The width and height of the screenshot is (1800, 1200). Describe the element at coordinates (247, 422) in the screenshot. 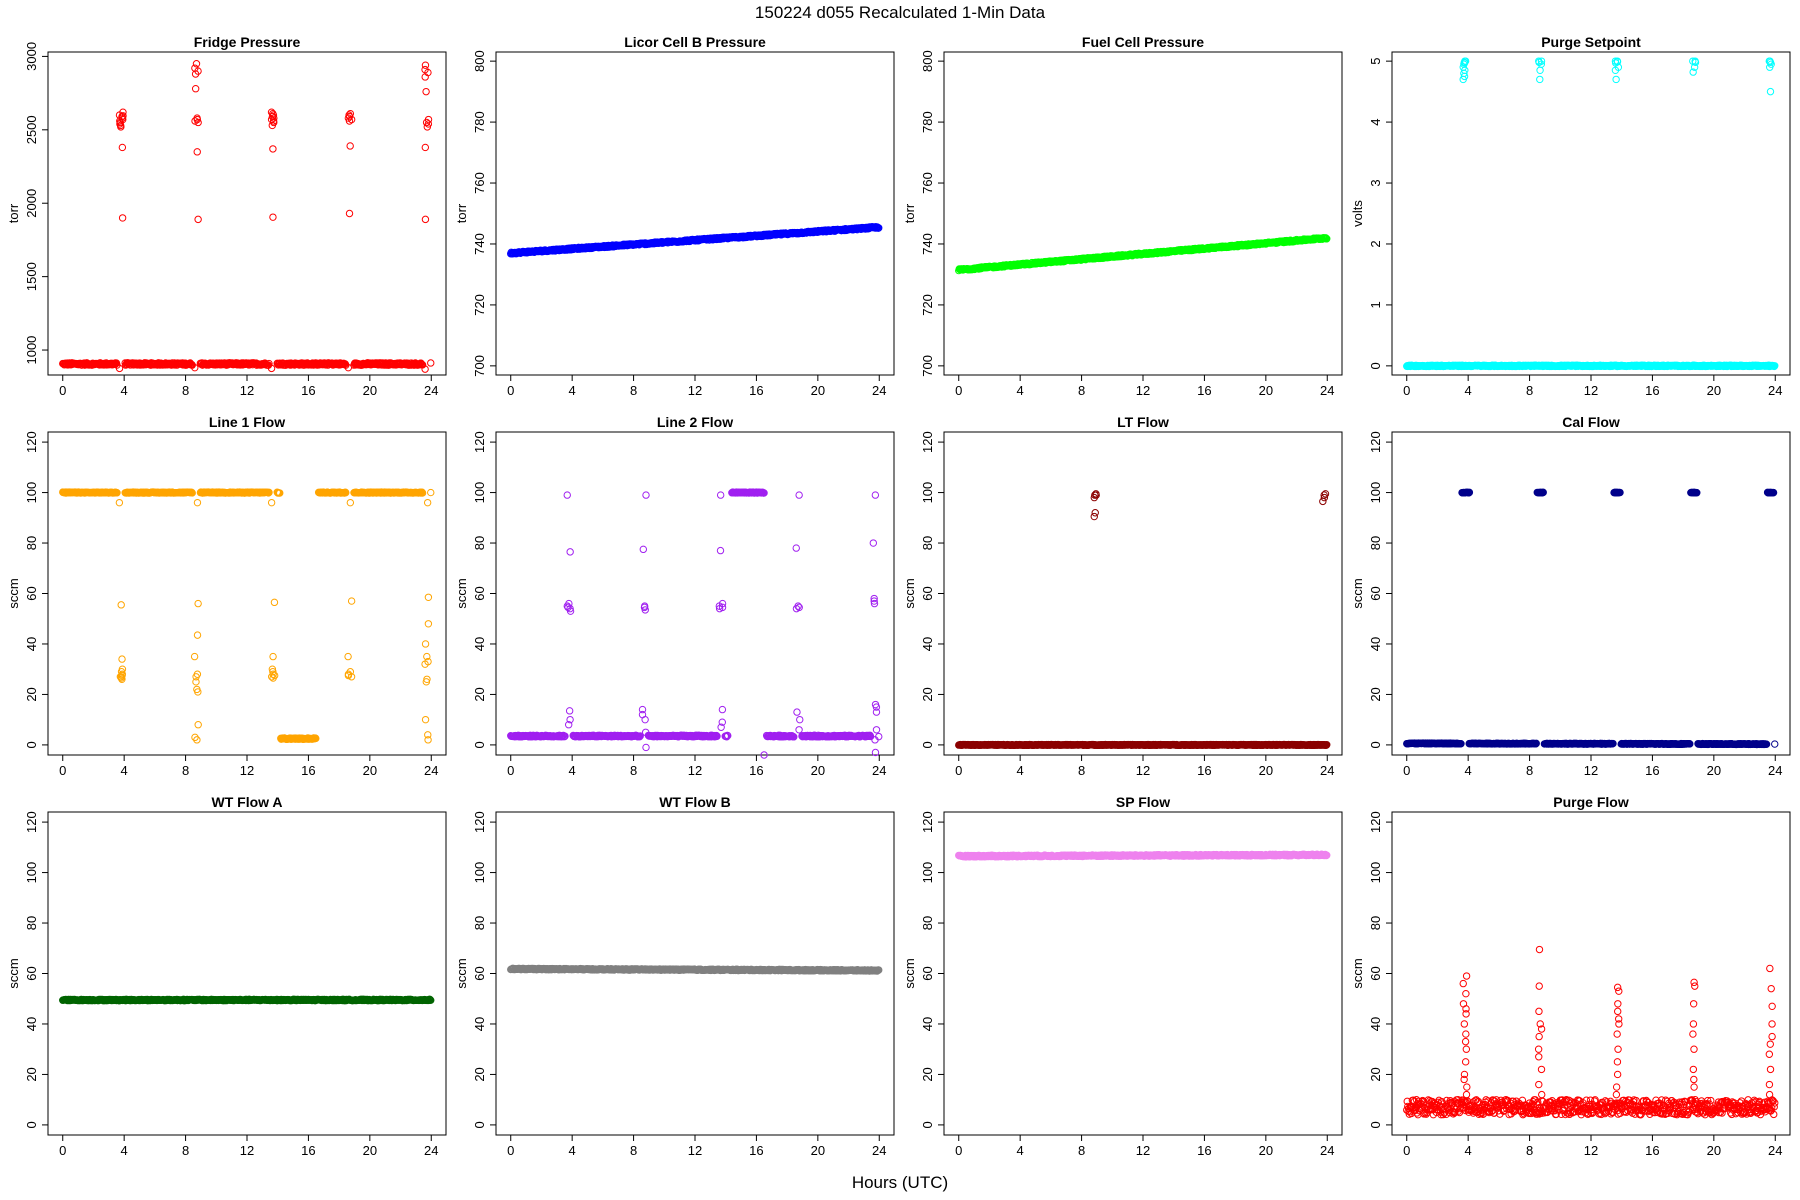

I see `panel-title: Line 1 Flow` at that location.